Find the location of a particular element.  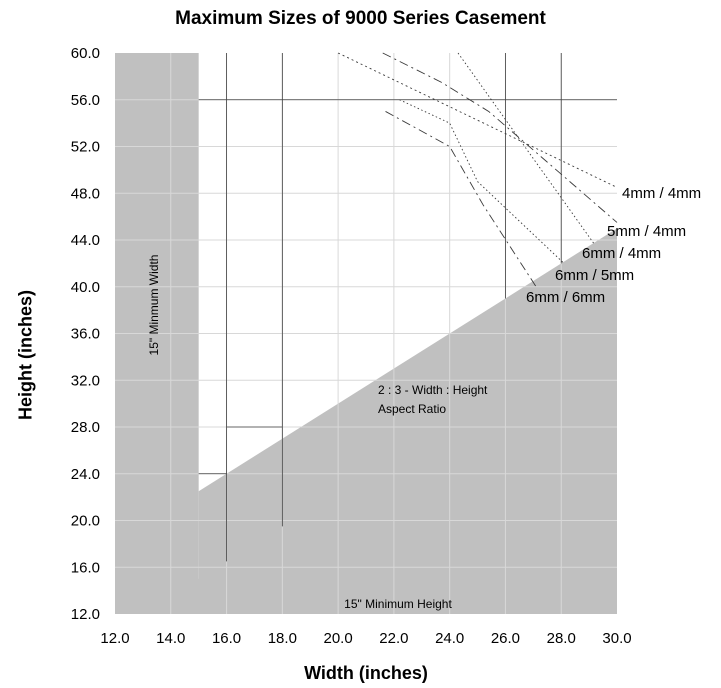

x-tick-label: 26.0 is located at coordinates (505, 638).